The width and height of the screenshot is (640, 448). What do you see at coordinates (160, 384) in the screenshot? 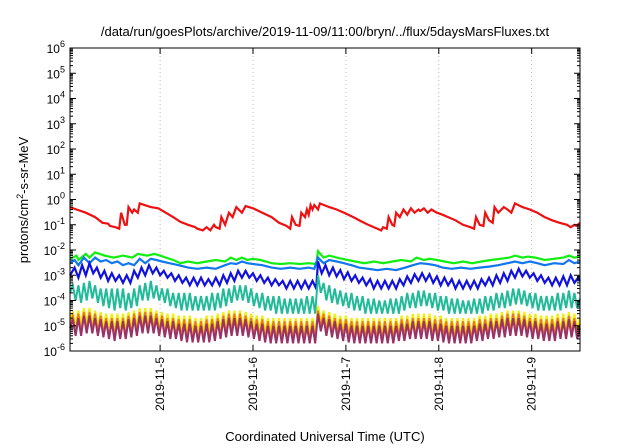
I see `x-tick-label: 2019-11-5` at bounding box center [160, 384].